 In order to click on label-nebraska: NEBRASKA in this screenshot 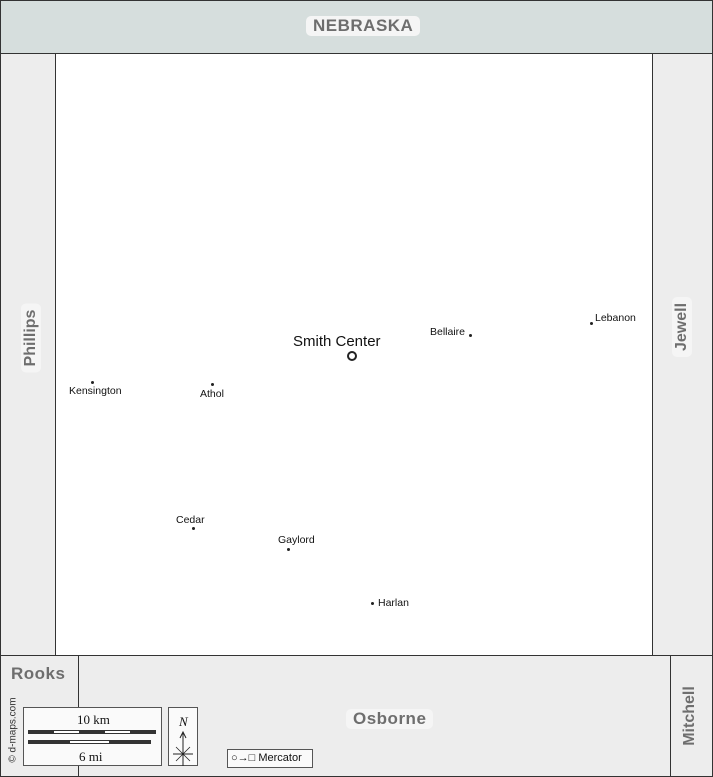, I will do `click(363, 26)`.